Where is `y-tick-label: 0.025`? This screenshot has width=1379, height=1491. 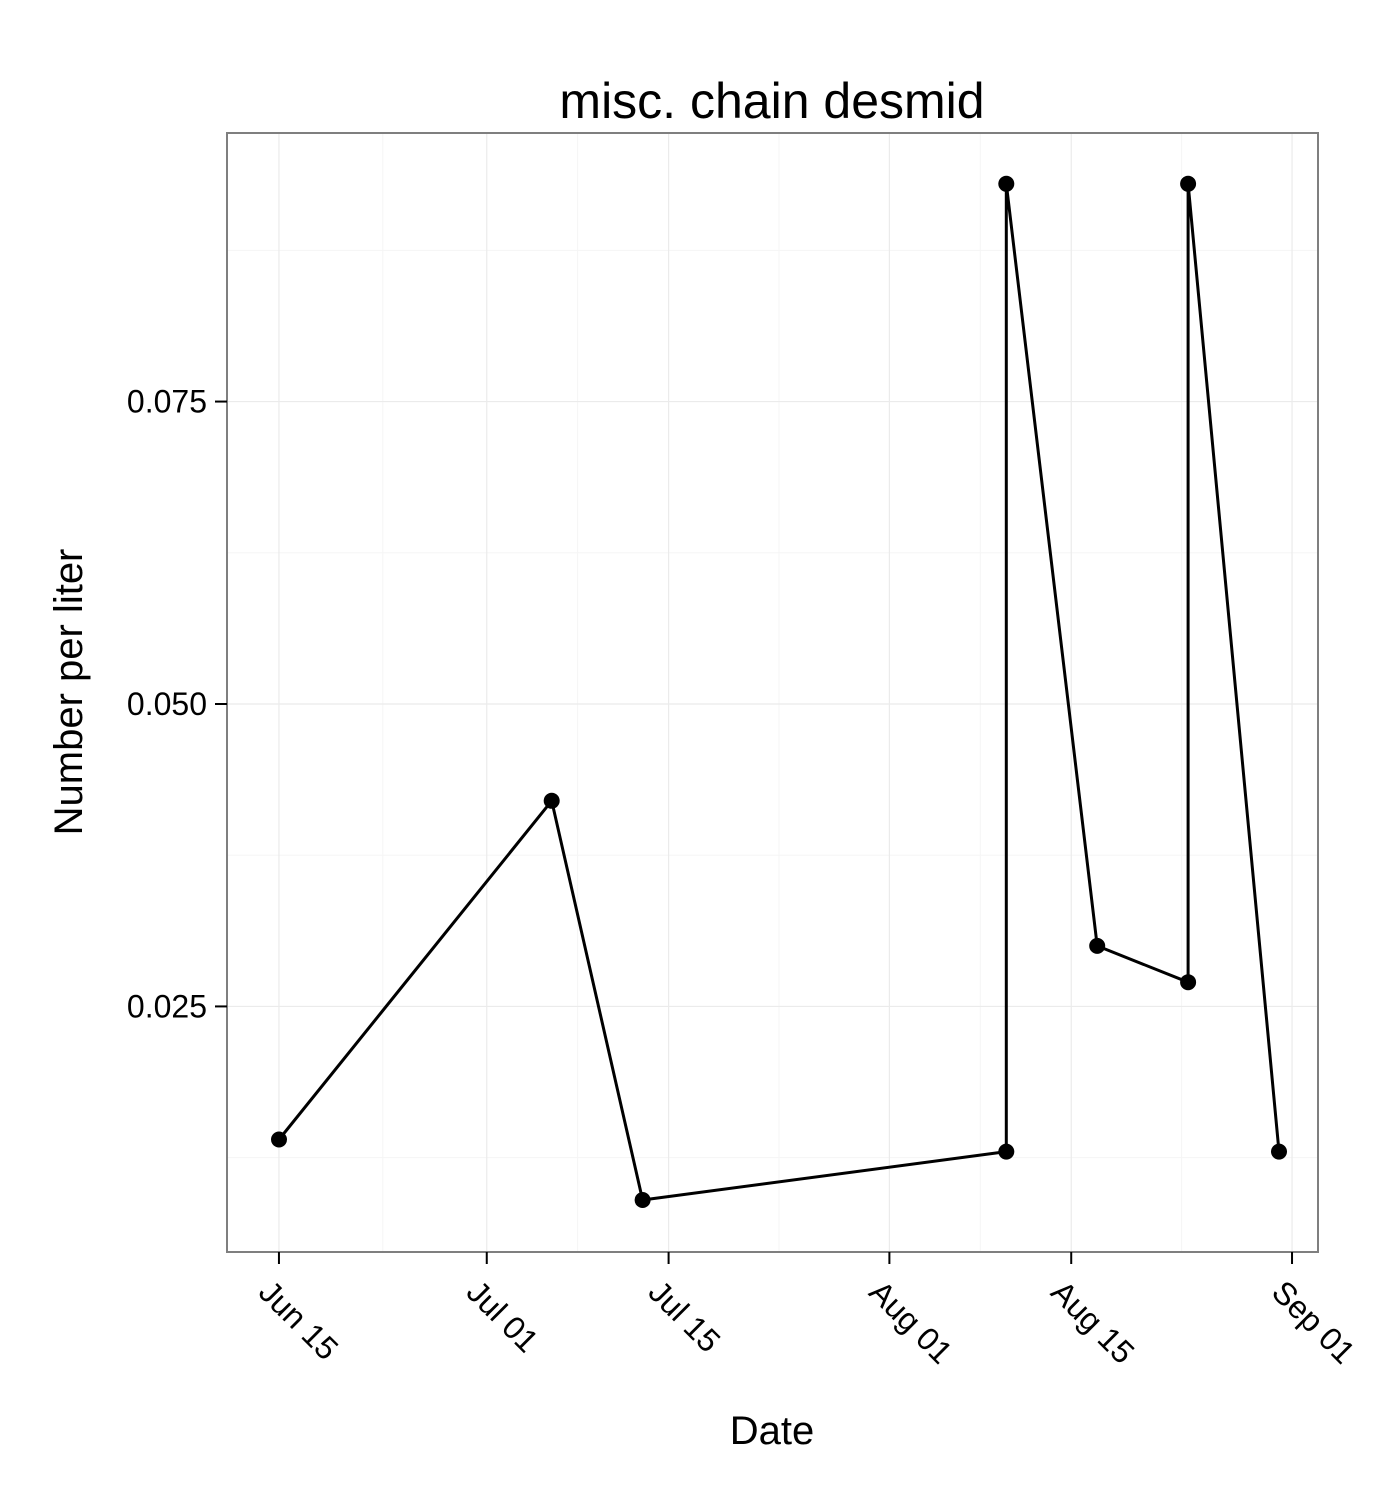
y-tick-label: 0.025 is located at coordinates (167, 1006).